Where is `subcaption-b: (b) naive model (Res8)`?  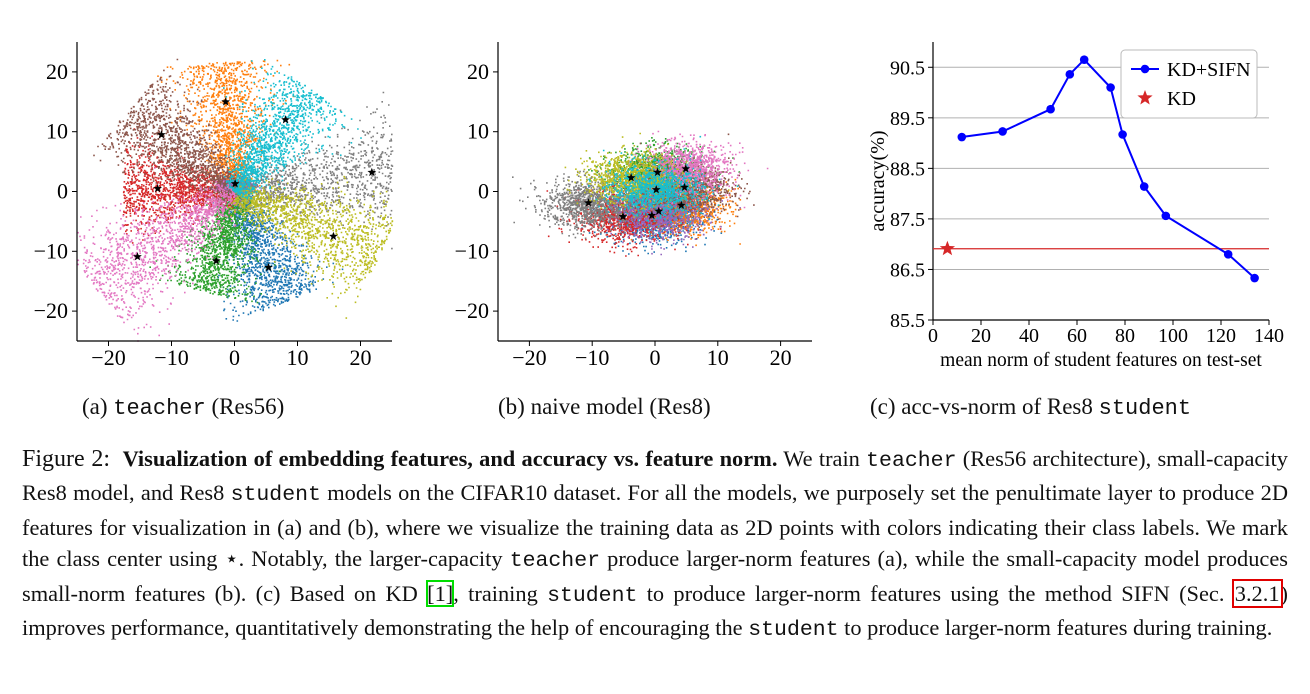 subcaption-b: (b) naive model (Res8) is located at coordinates (604, 406).